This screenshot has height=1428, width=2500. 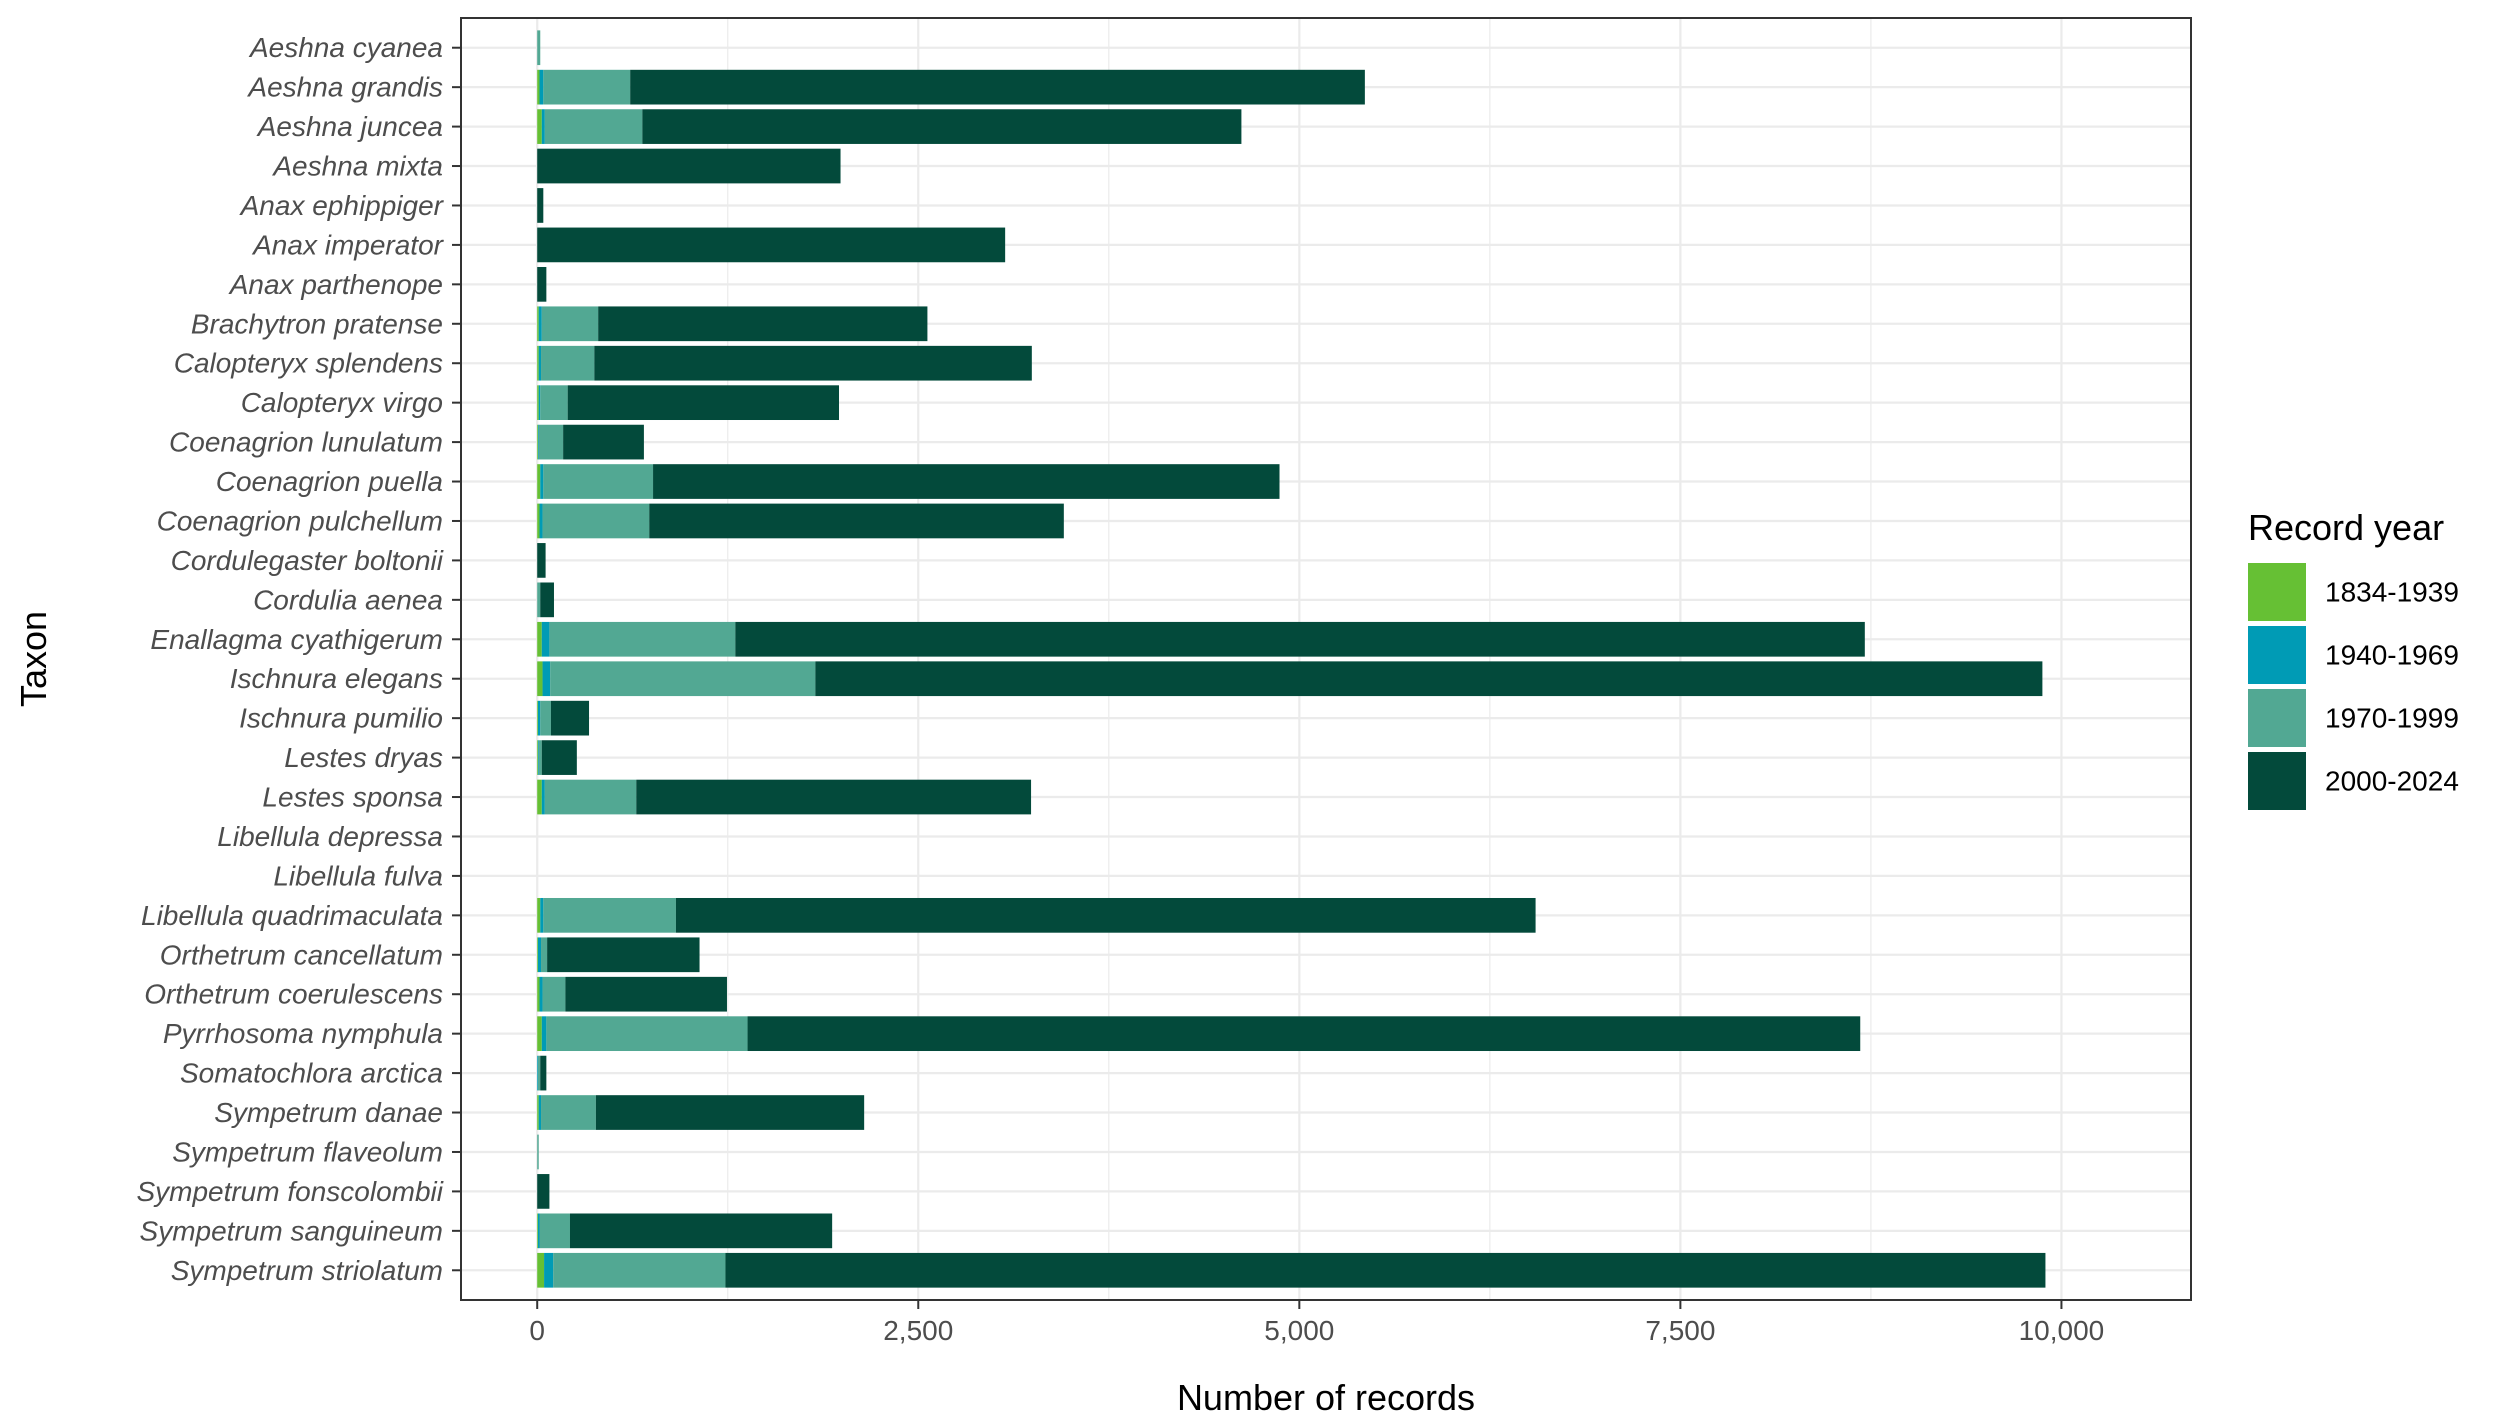 I want to click on legend-label: 1834-1939, so click(x=2392, y=592).